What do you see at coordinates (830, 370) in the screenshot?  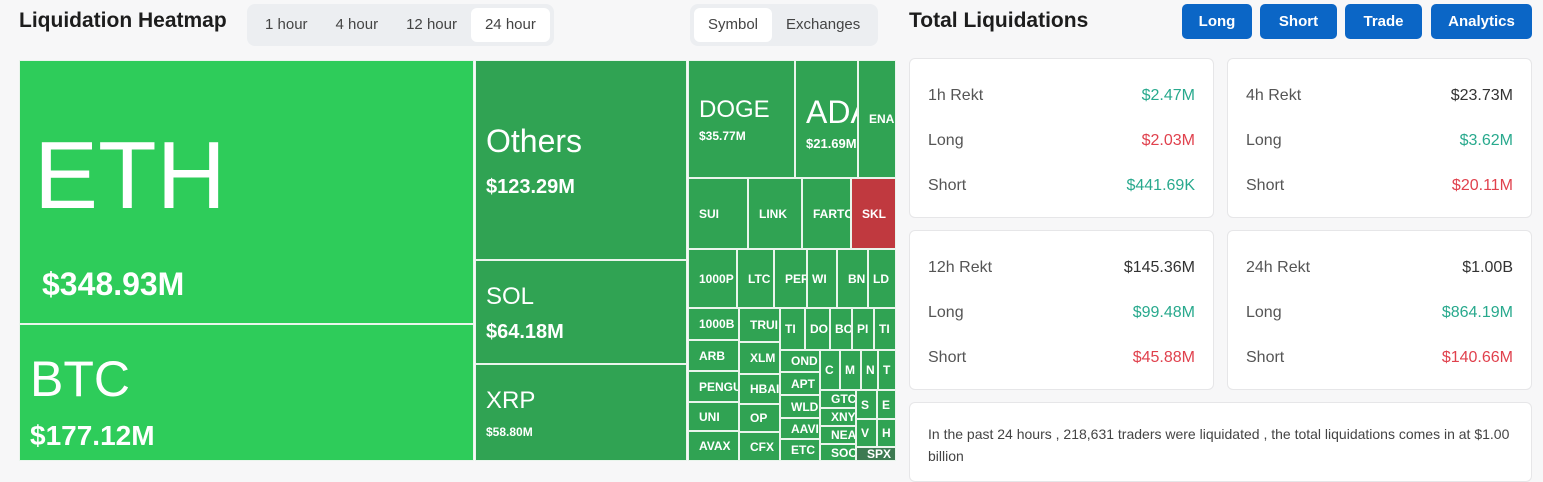 I see `tile-c: C` at bounding box center [830, 370].